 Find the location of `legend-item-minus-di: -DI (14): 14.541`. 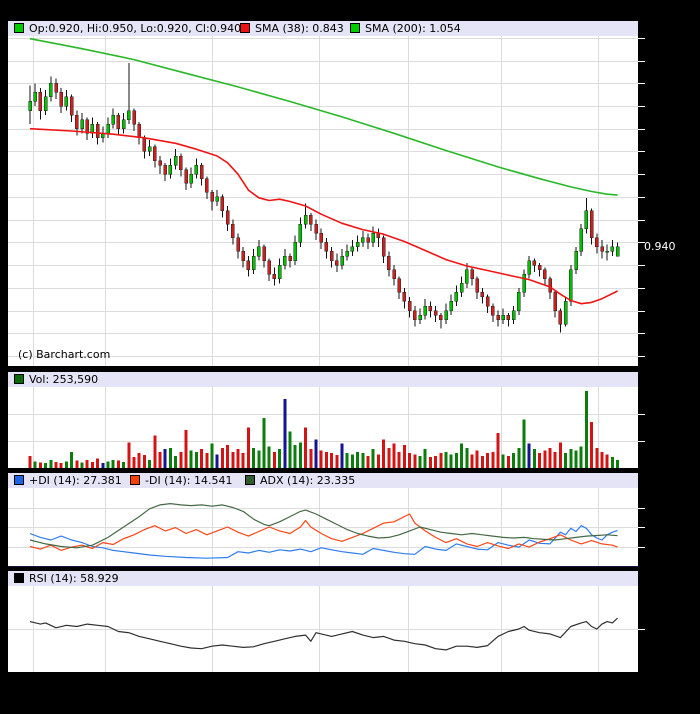

legend-item-minus-di: -DI (14): 14.541 is located at coordinates (181, 480).